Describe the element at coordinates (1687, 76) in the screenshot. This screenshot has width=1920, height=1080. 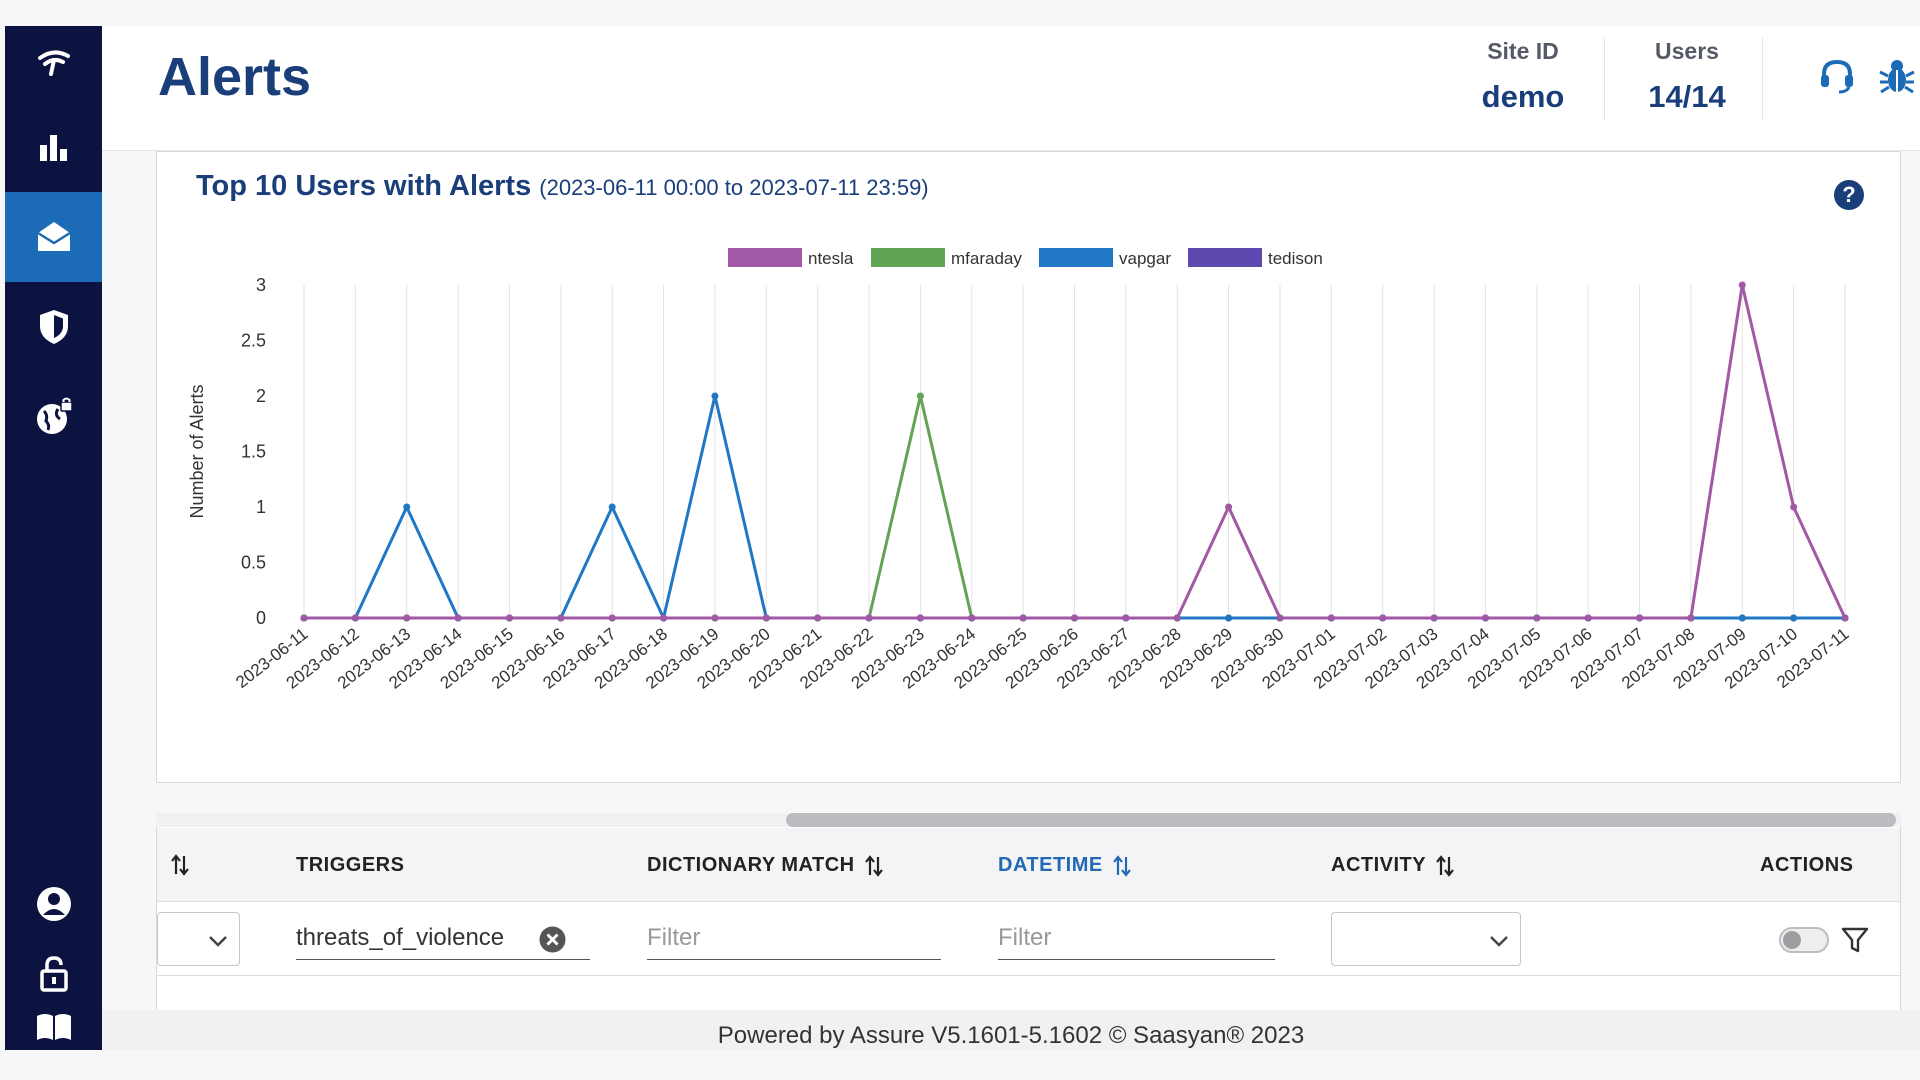
I see `users-stat: Users 14/14` at that location.